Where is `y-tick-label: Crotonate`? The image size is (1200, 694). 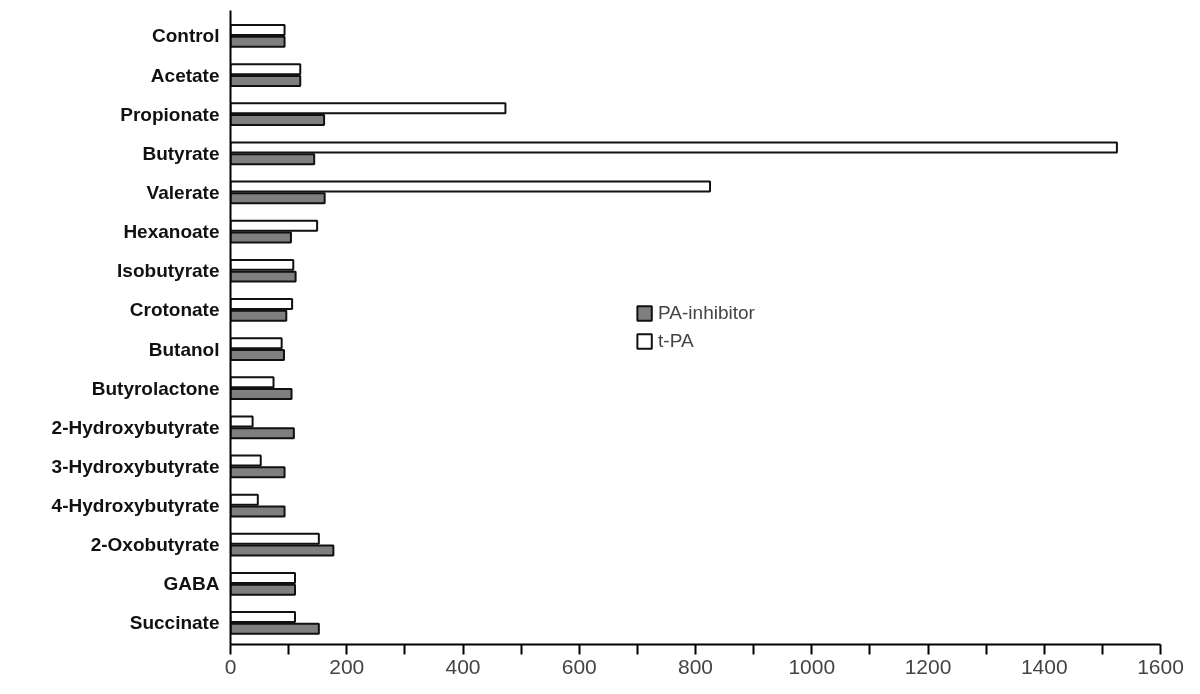
y-tick-label: Crotonate is located at coordinates (174, 310).